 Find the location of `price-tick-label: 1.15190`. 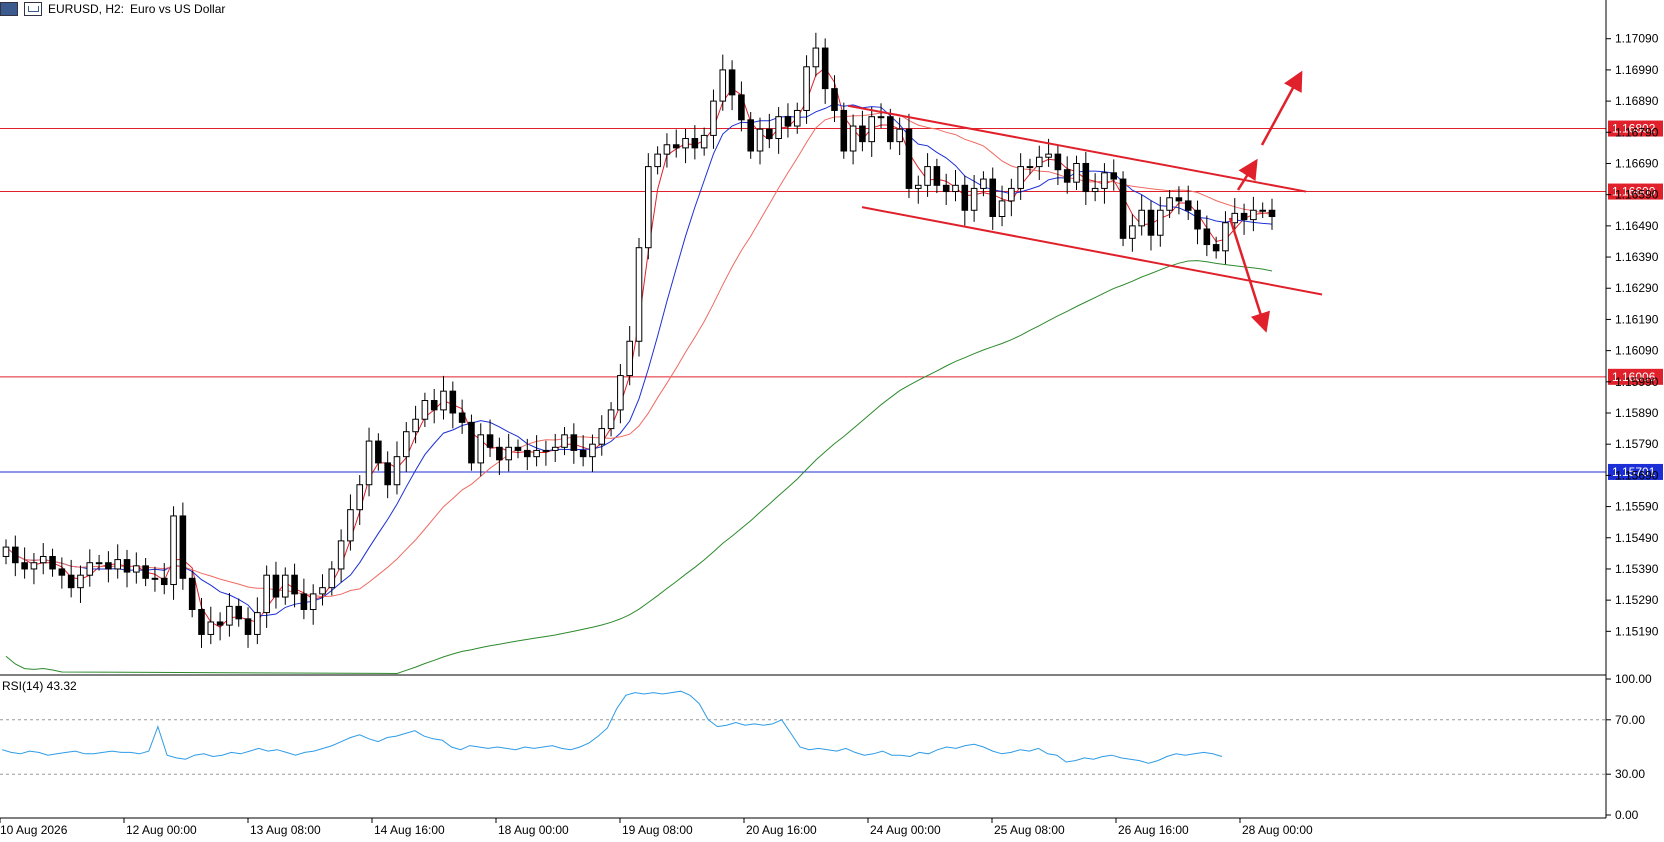

price-tick-label: 1.15190 is located at coordinates (1637, 631).